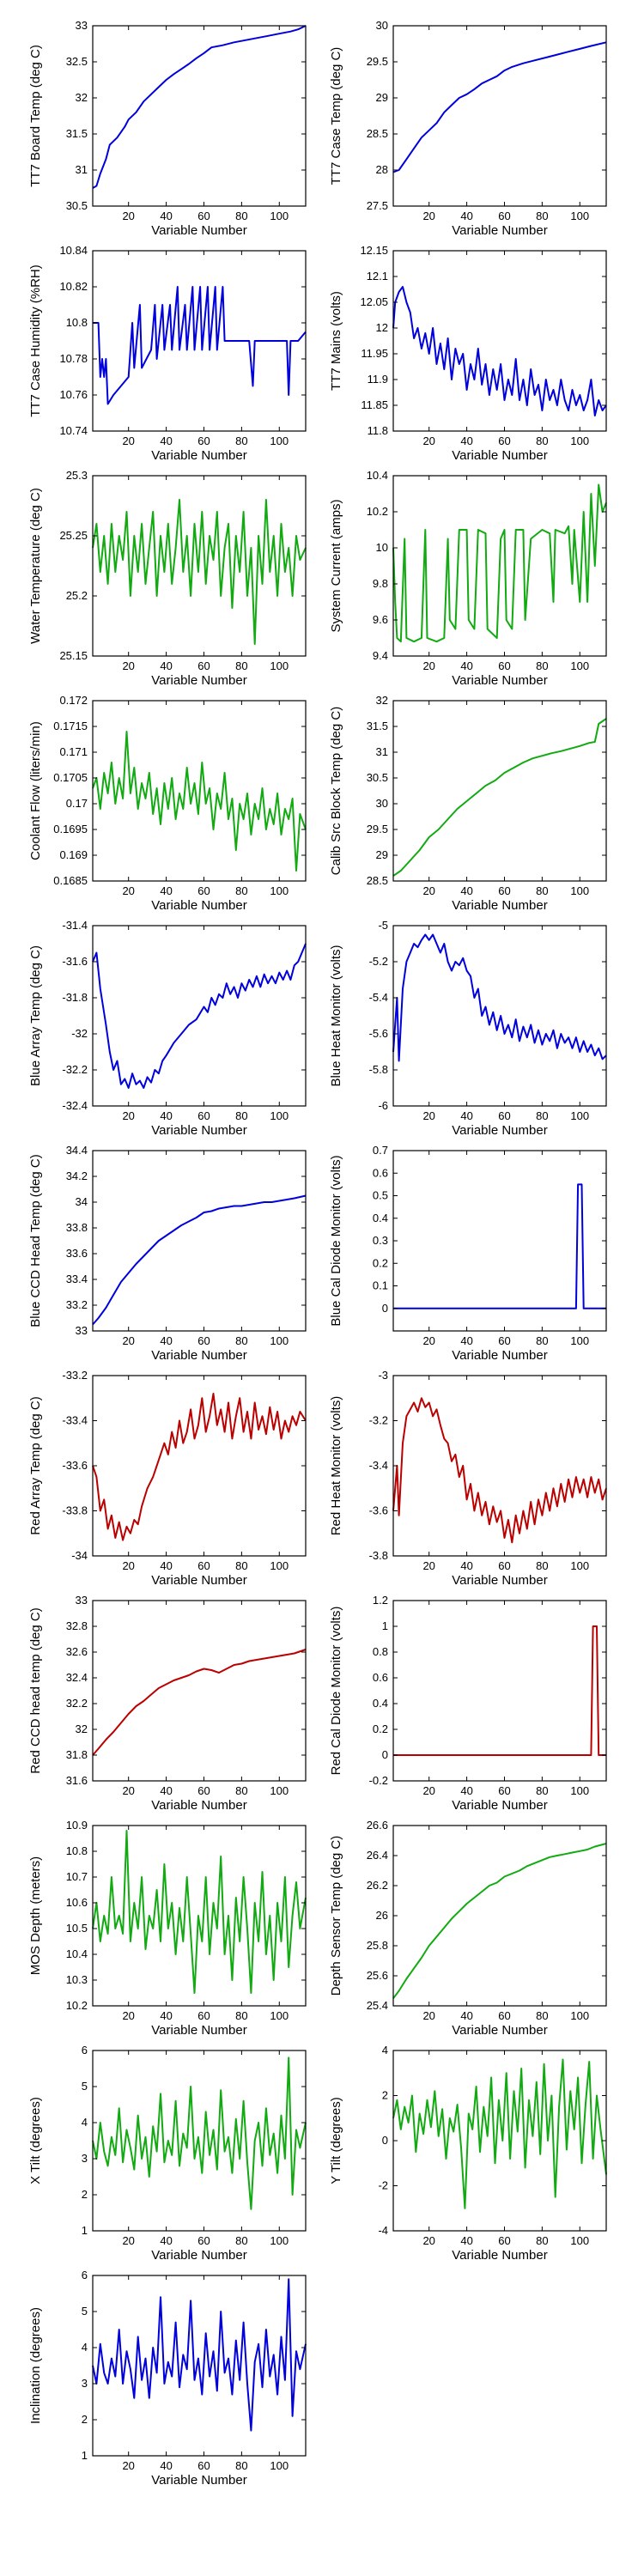 Image resolution: width=644 pixels, height=2576 pixels. Describe the element at coordinates (382, 98) in the screenshot. I see `y-tick-label: 29` at that location.